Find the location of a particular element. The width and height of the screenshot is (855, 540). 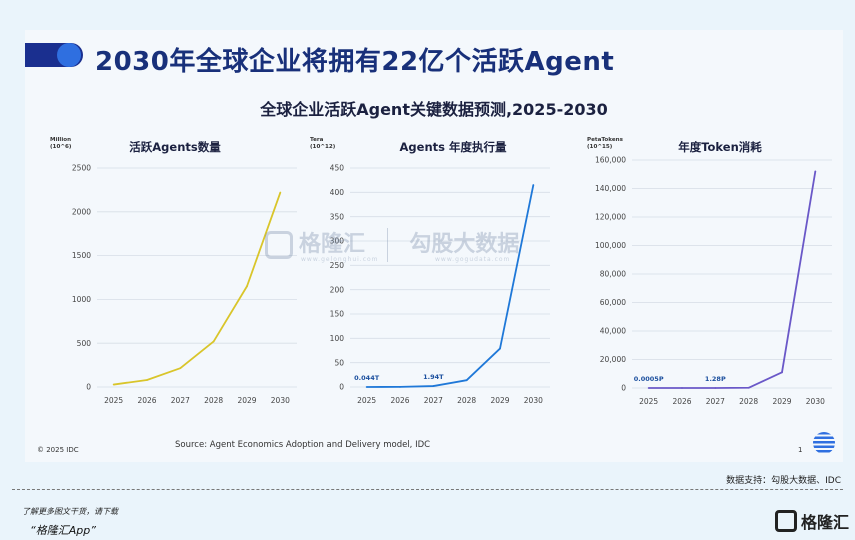

unit-label: Tera is located at coordinates (317, 140).